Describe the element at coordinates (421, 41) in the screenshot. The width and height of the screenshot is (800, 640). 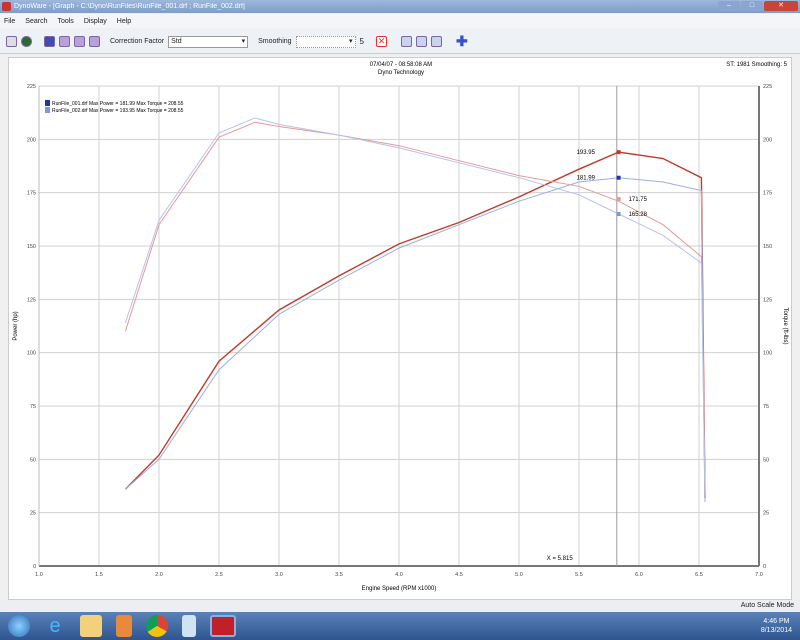
I see `print-icon` at that location.